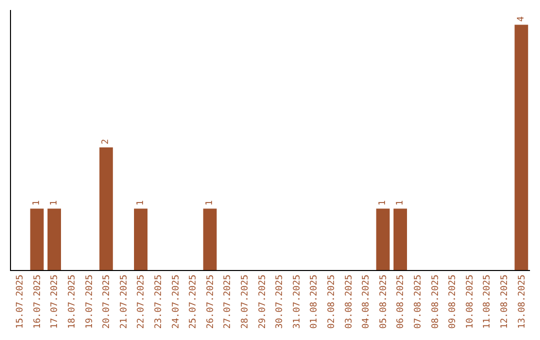  What do you see at coordinates (106, 141) in the screenshot?
I see `data-label: 2` at bounding box center [106, 141].